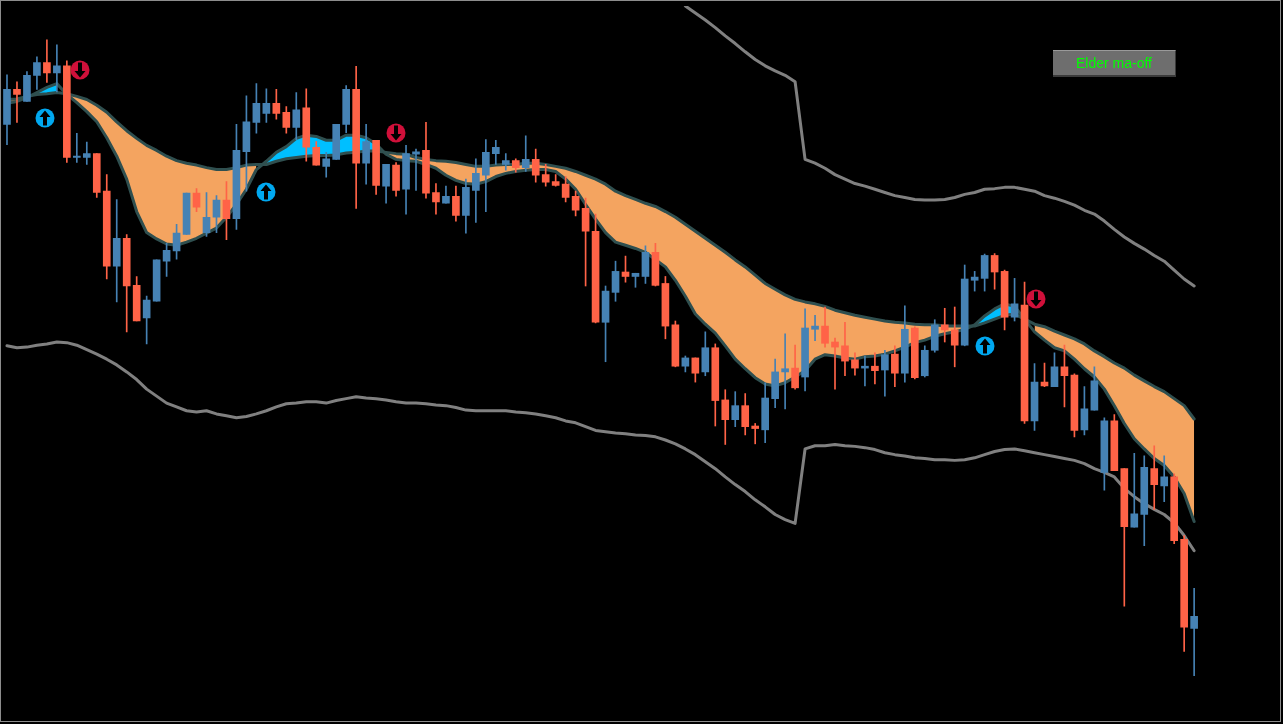 The width and height of the screenshot is (1283, 724). I want to click on toggle-button: Elder ma-off, so click(1114, 63).